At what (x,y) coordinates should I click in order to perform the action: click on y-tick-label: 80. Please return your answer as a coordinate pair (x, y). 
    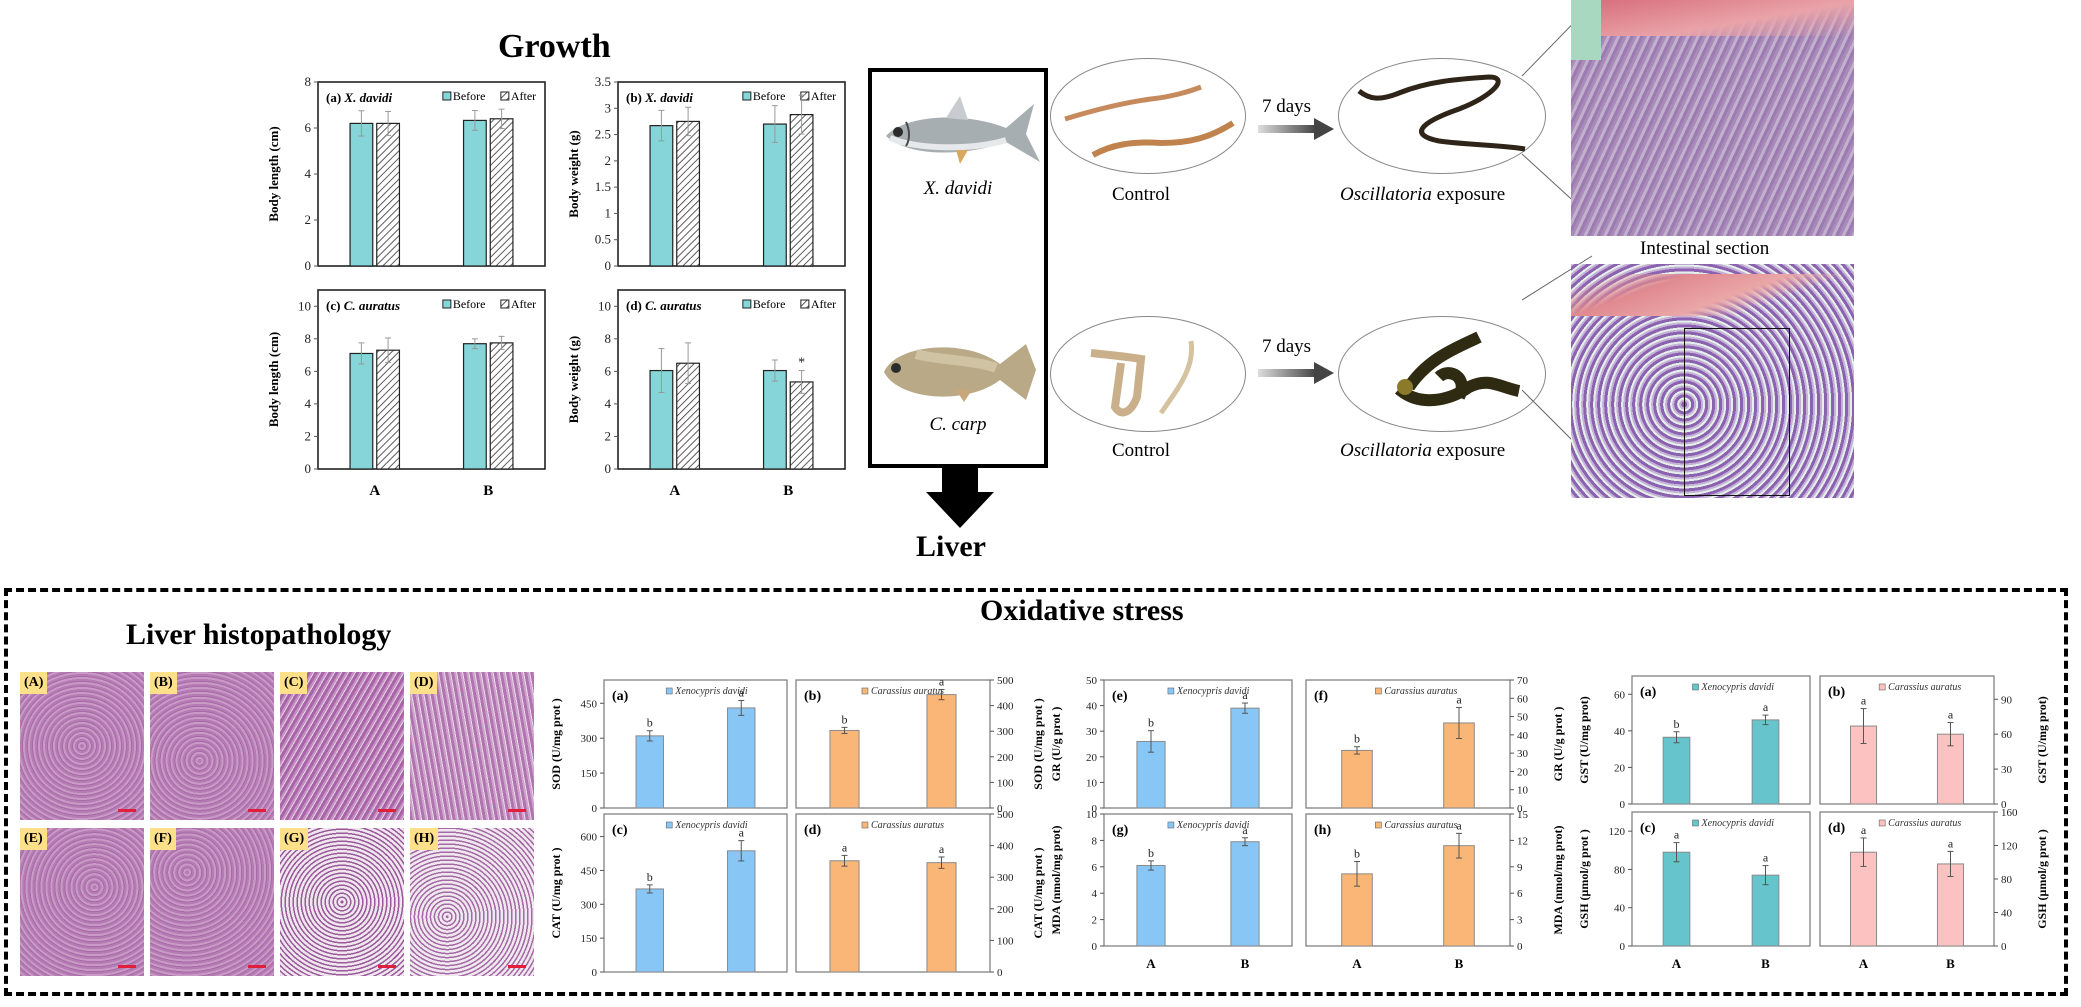
    Looking at the image, I should click on (1620, 870).